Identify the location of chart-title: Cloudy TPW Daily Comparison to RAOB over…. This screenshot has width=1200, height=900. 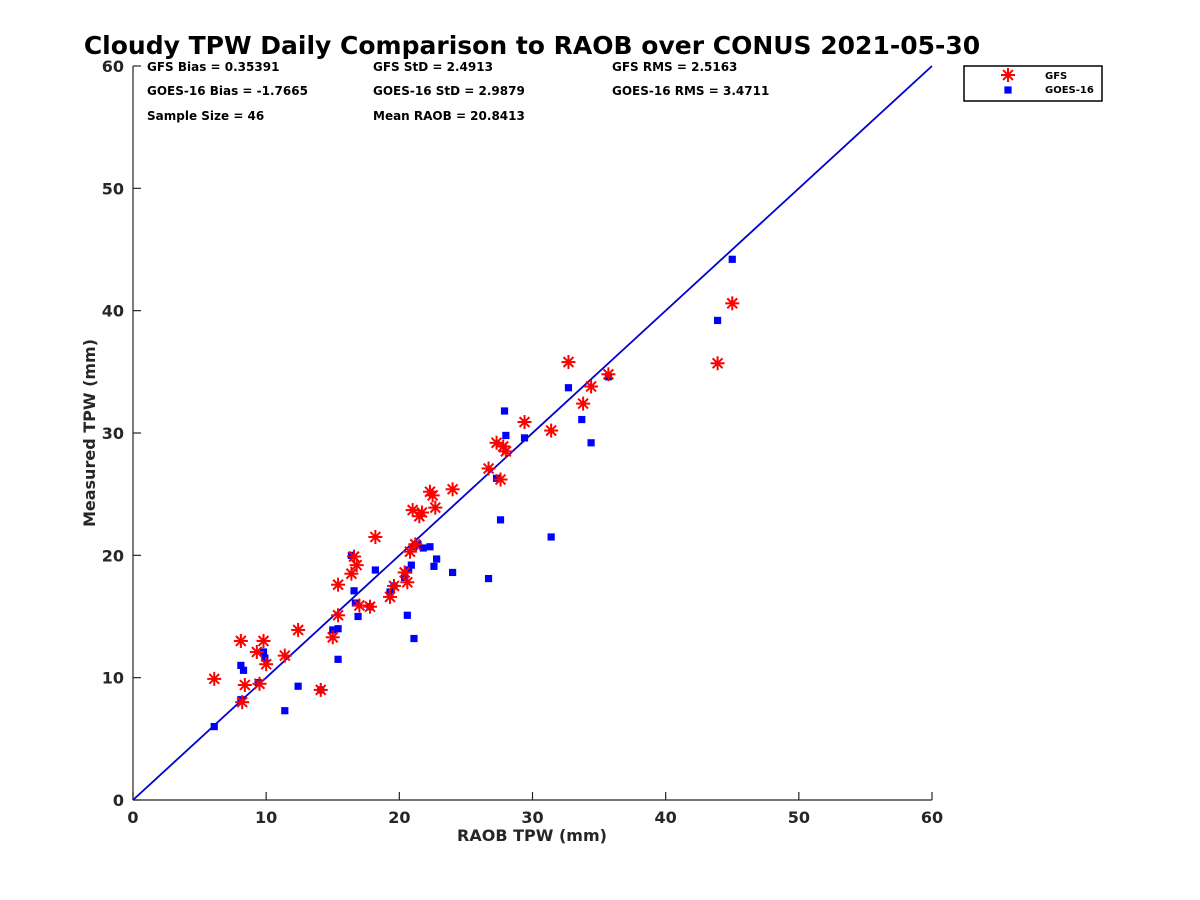
(532, 45).